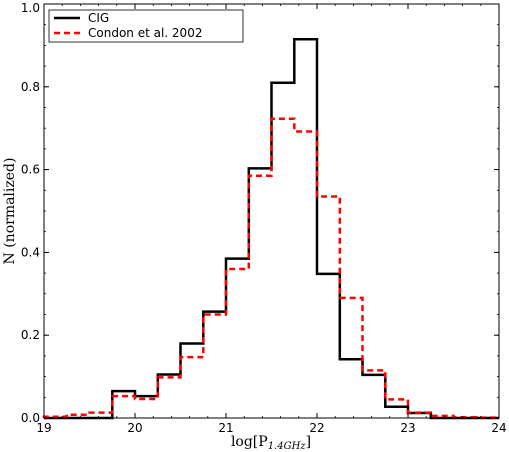 Image resolution: width=509 pixels, height=452 pixels. What do you see at coordinates (134, 428) in the screenshot?
I see `x-tick-label: 20` at bounding box center [134, 428].